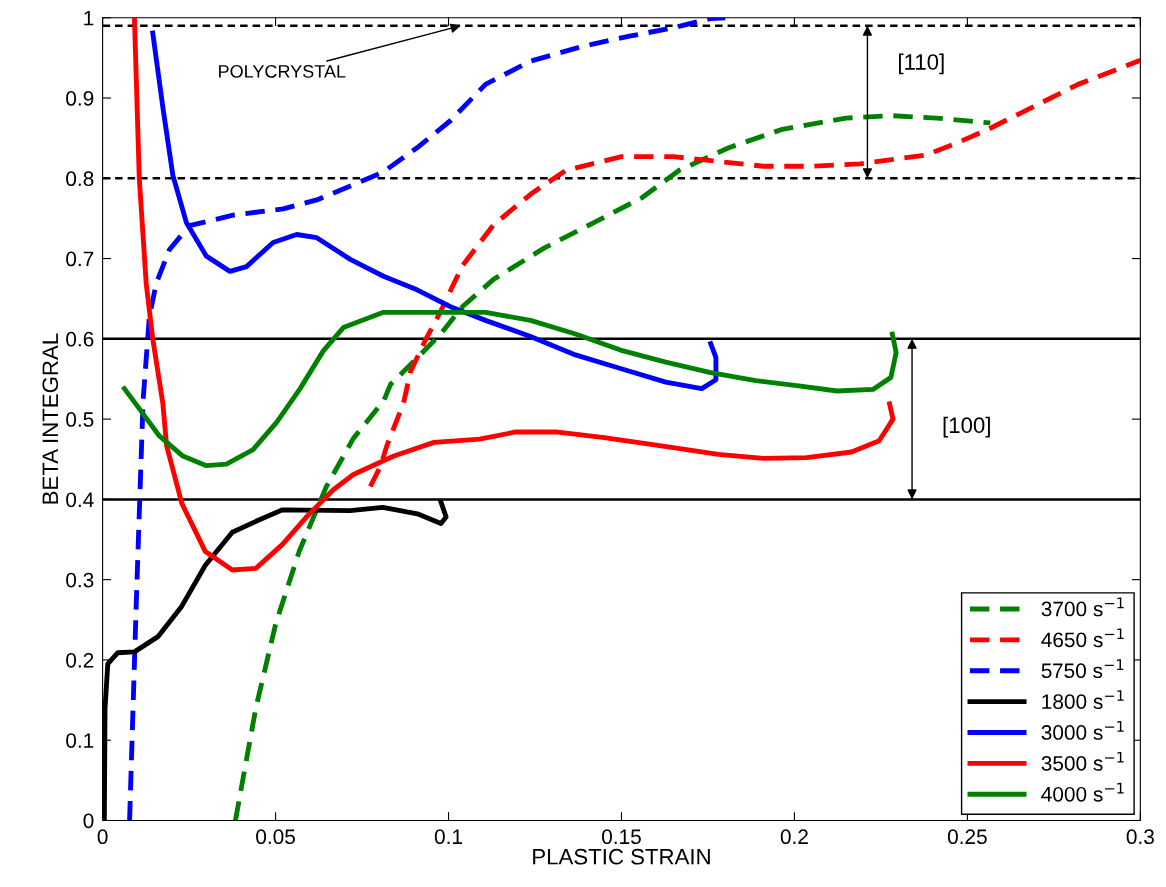  I want to click on legend-label: 5750 s$^{−1}$, so click(1082, 669).